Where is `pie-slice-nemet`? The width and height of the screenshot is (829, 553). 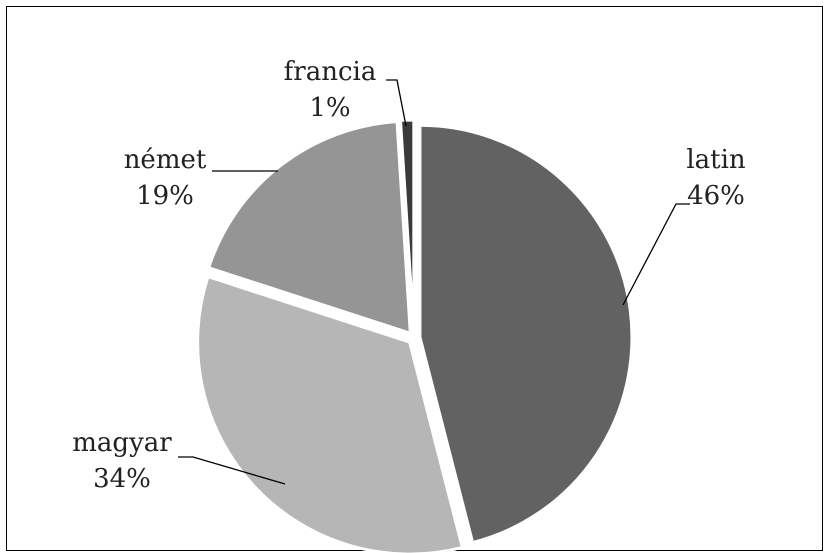 pie-slice-nemet is located at coordinates (309, 228).